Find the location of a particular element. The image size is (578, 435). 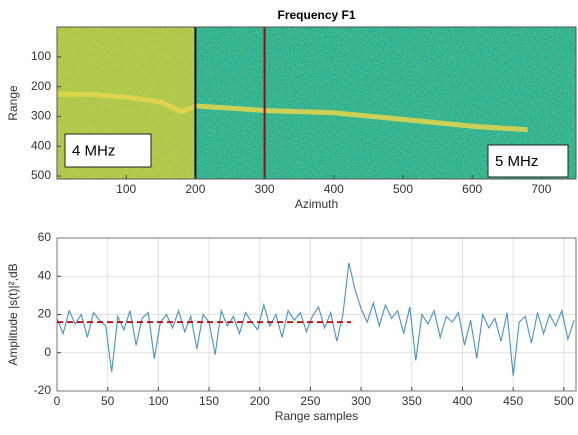

x-tick-label: 150 is located at coordinates (209, 401).